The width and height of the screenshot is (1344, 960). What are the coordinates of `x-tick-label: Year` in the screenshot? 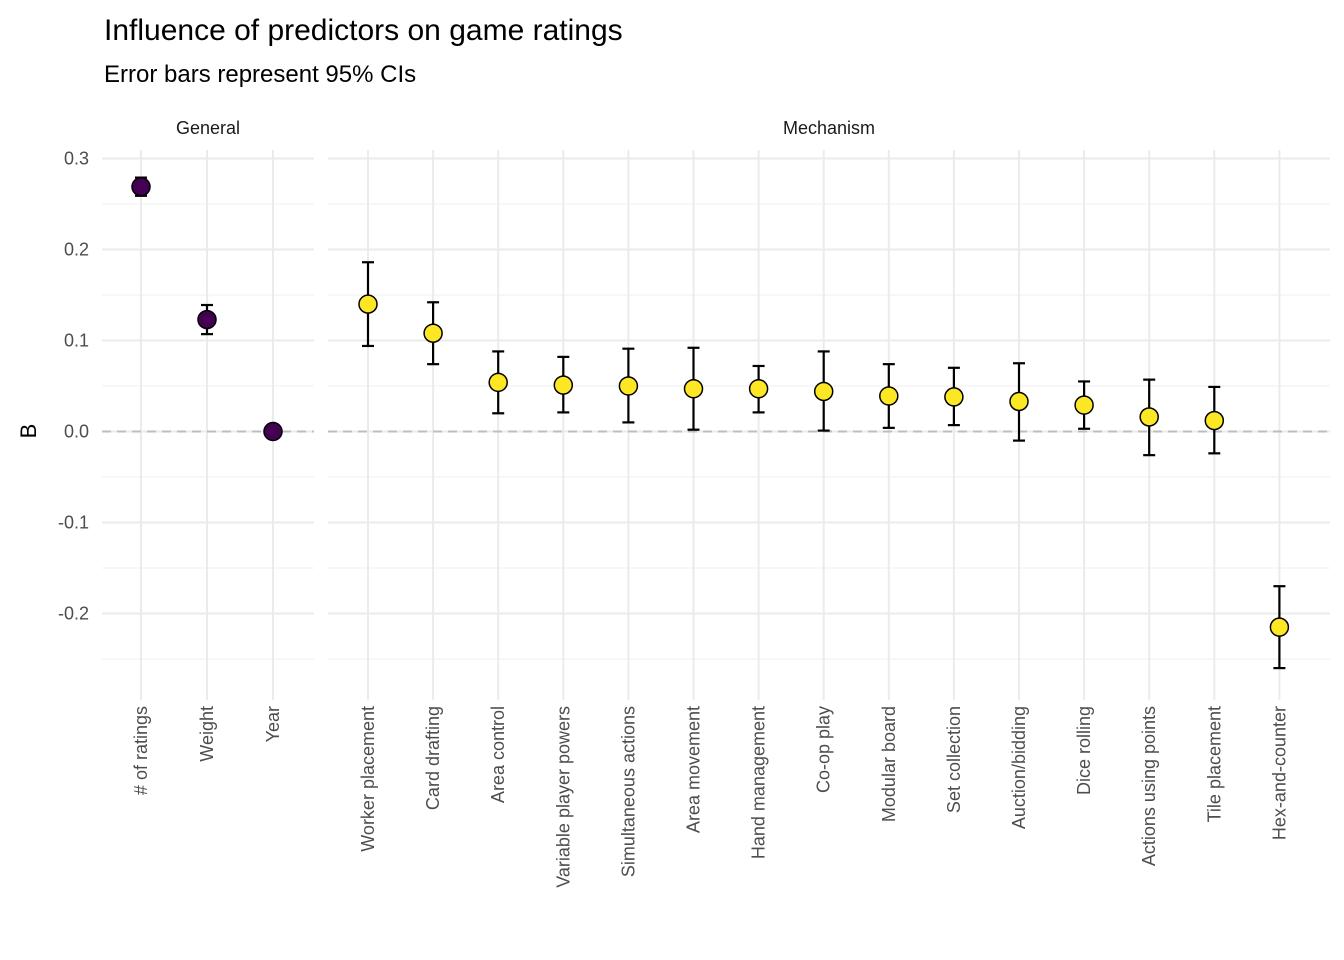 It's located at (273, 724).